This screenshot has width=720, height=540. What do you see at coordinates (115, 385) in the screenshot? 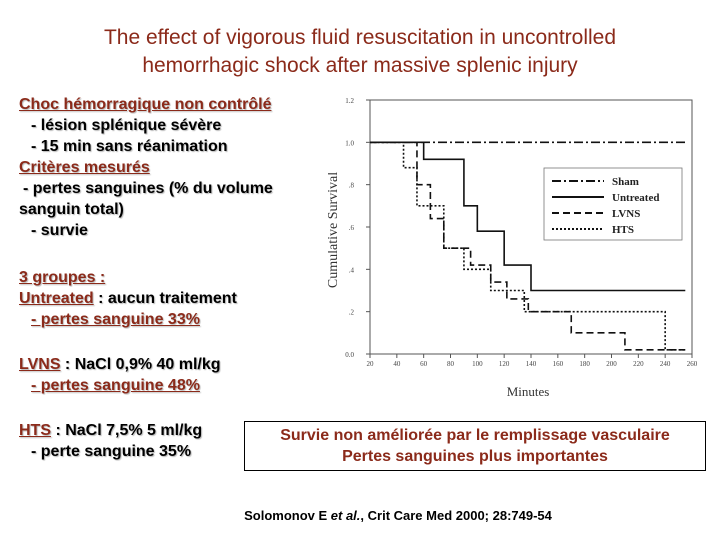
I see `lvns-loss: - pertes sanguine 48%` at bounding box center [115, 385].